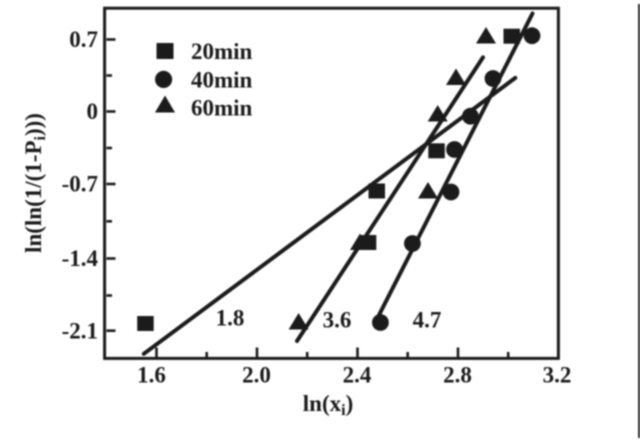 The width and height of the screenshot is (640, 442). Describe the element at coordinates (222, 80) in the screenshot. I see `svg-text: 40min` at that location.